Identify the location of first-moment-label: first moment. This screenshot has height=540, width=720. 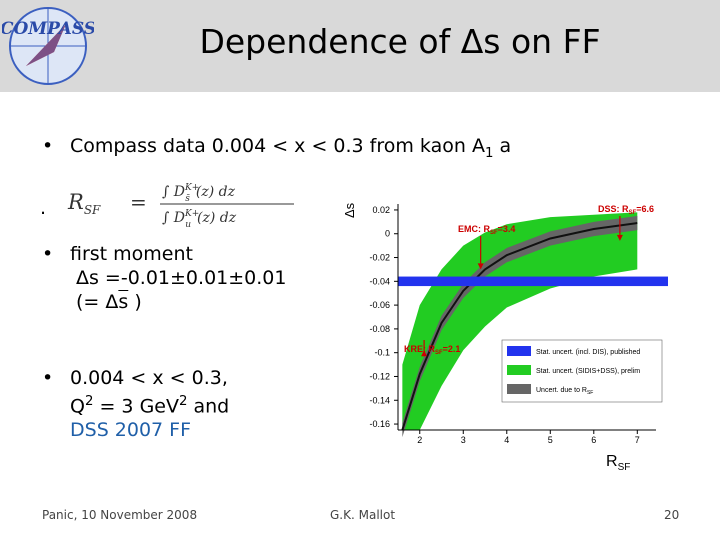
(131, 254).